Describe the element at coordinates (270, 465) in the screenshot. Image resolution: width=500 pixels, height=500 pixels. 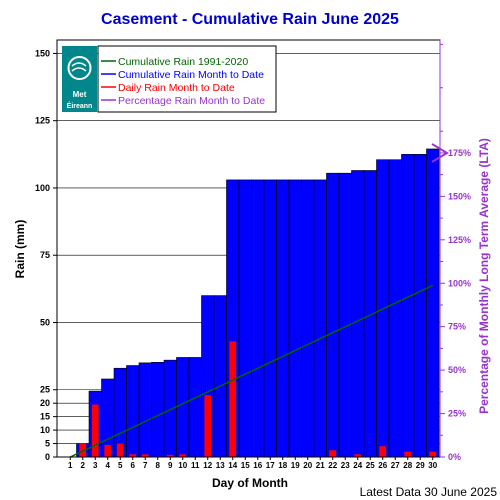
I see `x-tick-label-17: 17` at that location.